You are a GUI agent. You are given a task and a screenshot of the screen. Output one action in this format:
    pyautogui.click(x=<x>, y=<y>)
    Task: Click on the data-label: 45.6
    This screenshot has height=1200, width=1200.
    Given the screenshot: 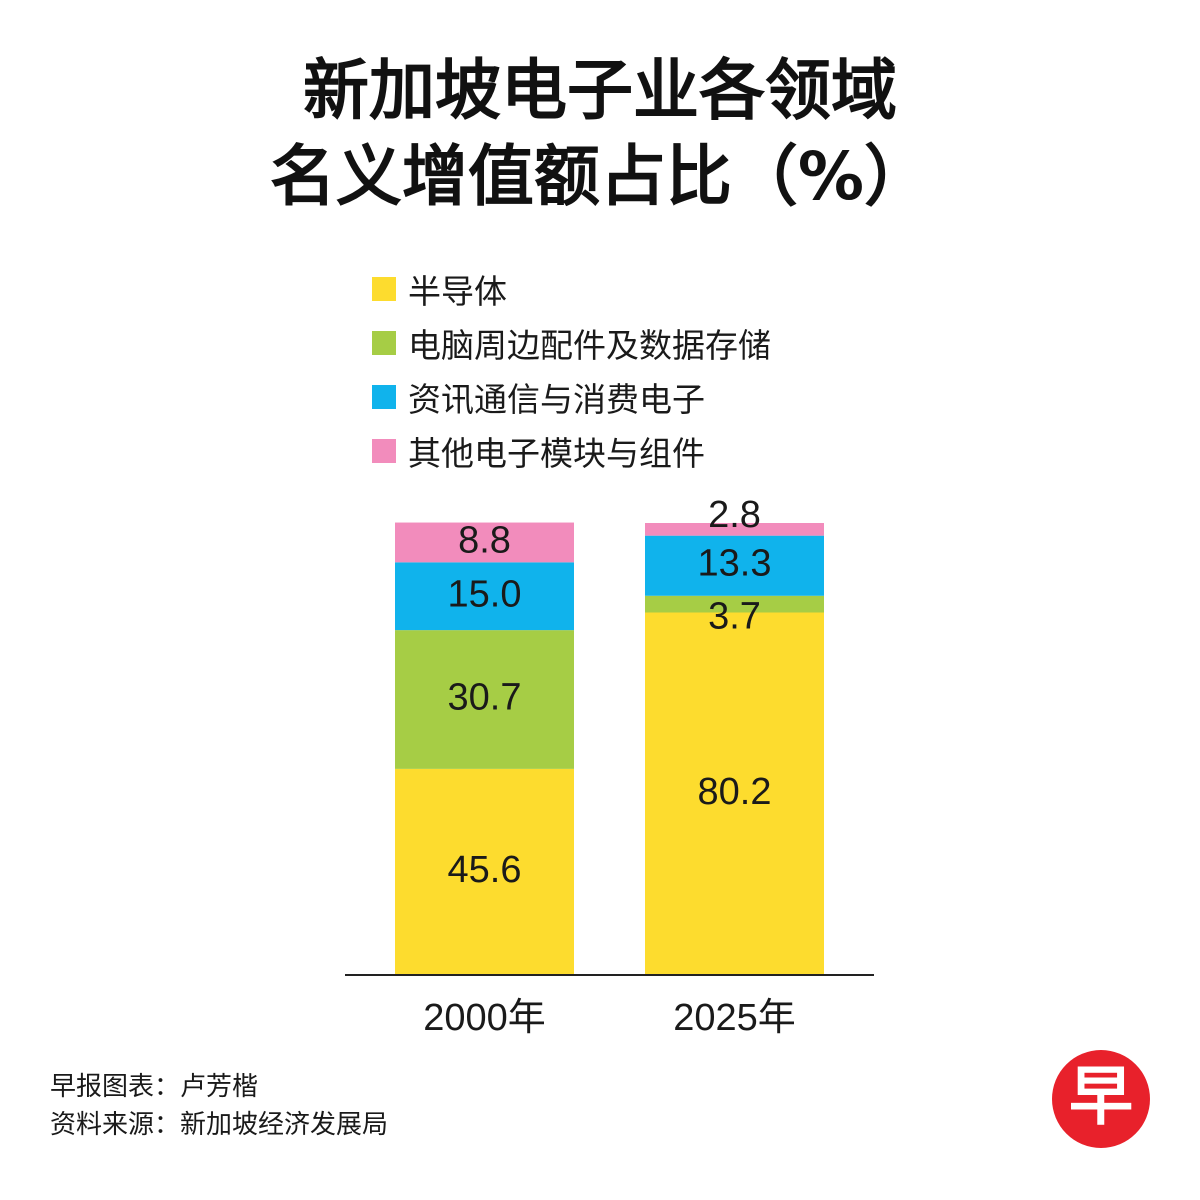 What is the action you would take?
    pyautogui.click(x=485, y=870)
    